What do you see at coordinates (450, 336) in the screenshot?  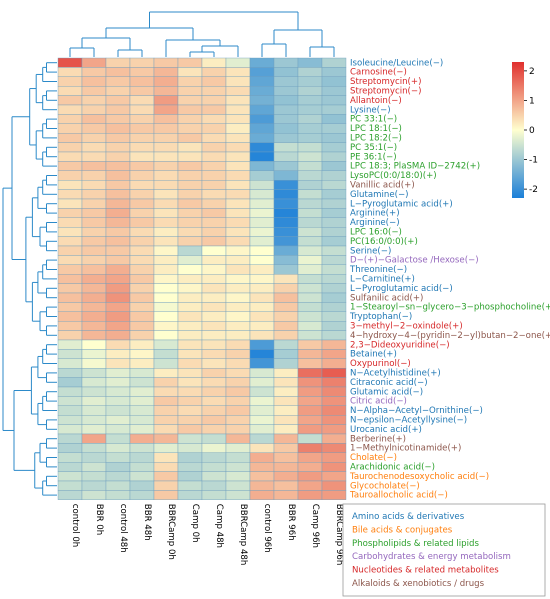 I see `row-label: 4−hydroxy−4−(pyridin−2−yl)butan−2−one(+)` at bounding box center [450, 336].